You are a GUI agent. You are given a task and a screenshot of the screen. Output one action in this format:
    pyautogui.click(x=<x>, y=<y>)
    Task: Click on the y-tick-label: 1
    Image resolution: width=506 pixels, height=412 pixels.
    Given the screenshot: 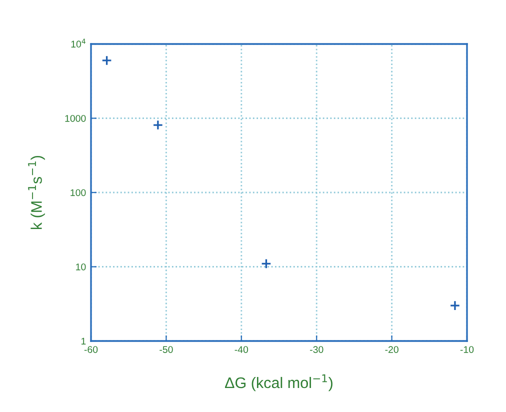 What is the action you would take?
    pyautogui.click(x=83, y=341)
    